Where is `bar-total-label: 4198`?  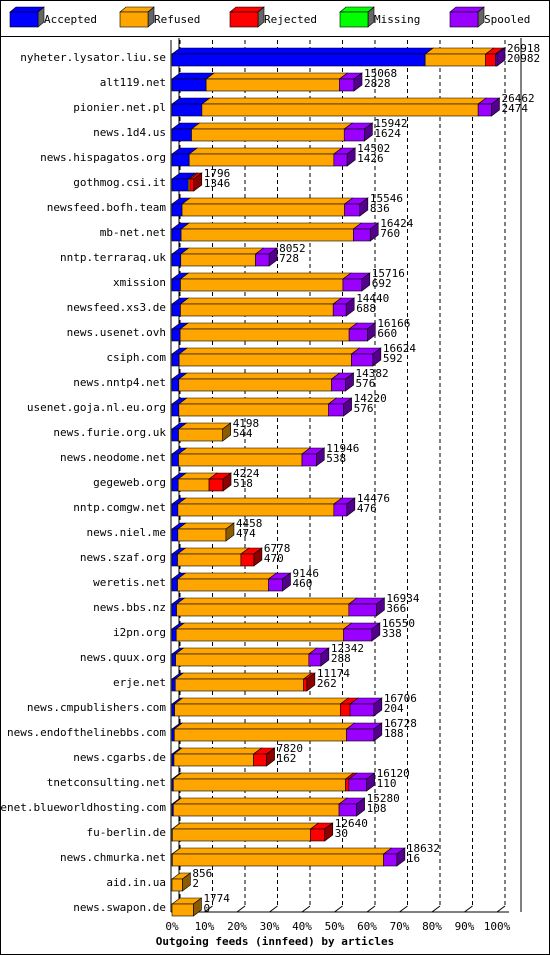
bar-total-label: 4198 is located at coordinates (246, 423).